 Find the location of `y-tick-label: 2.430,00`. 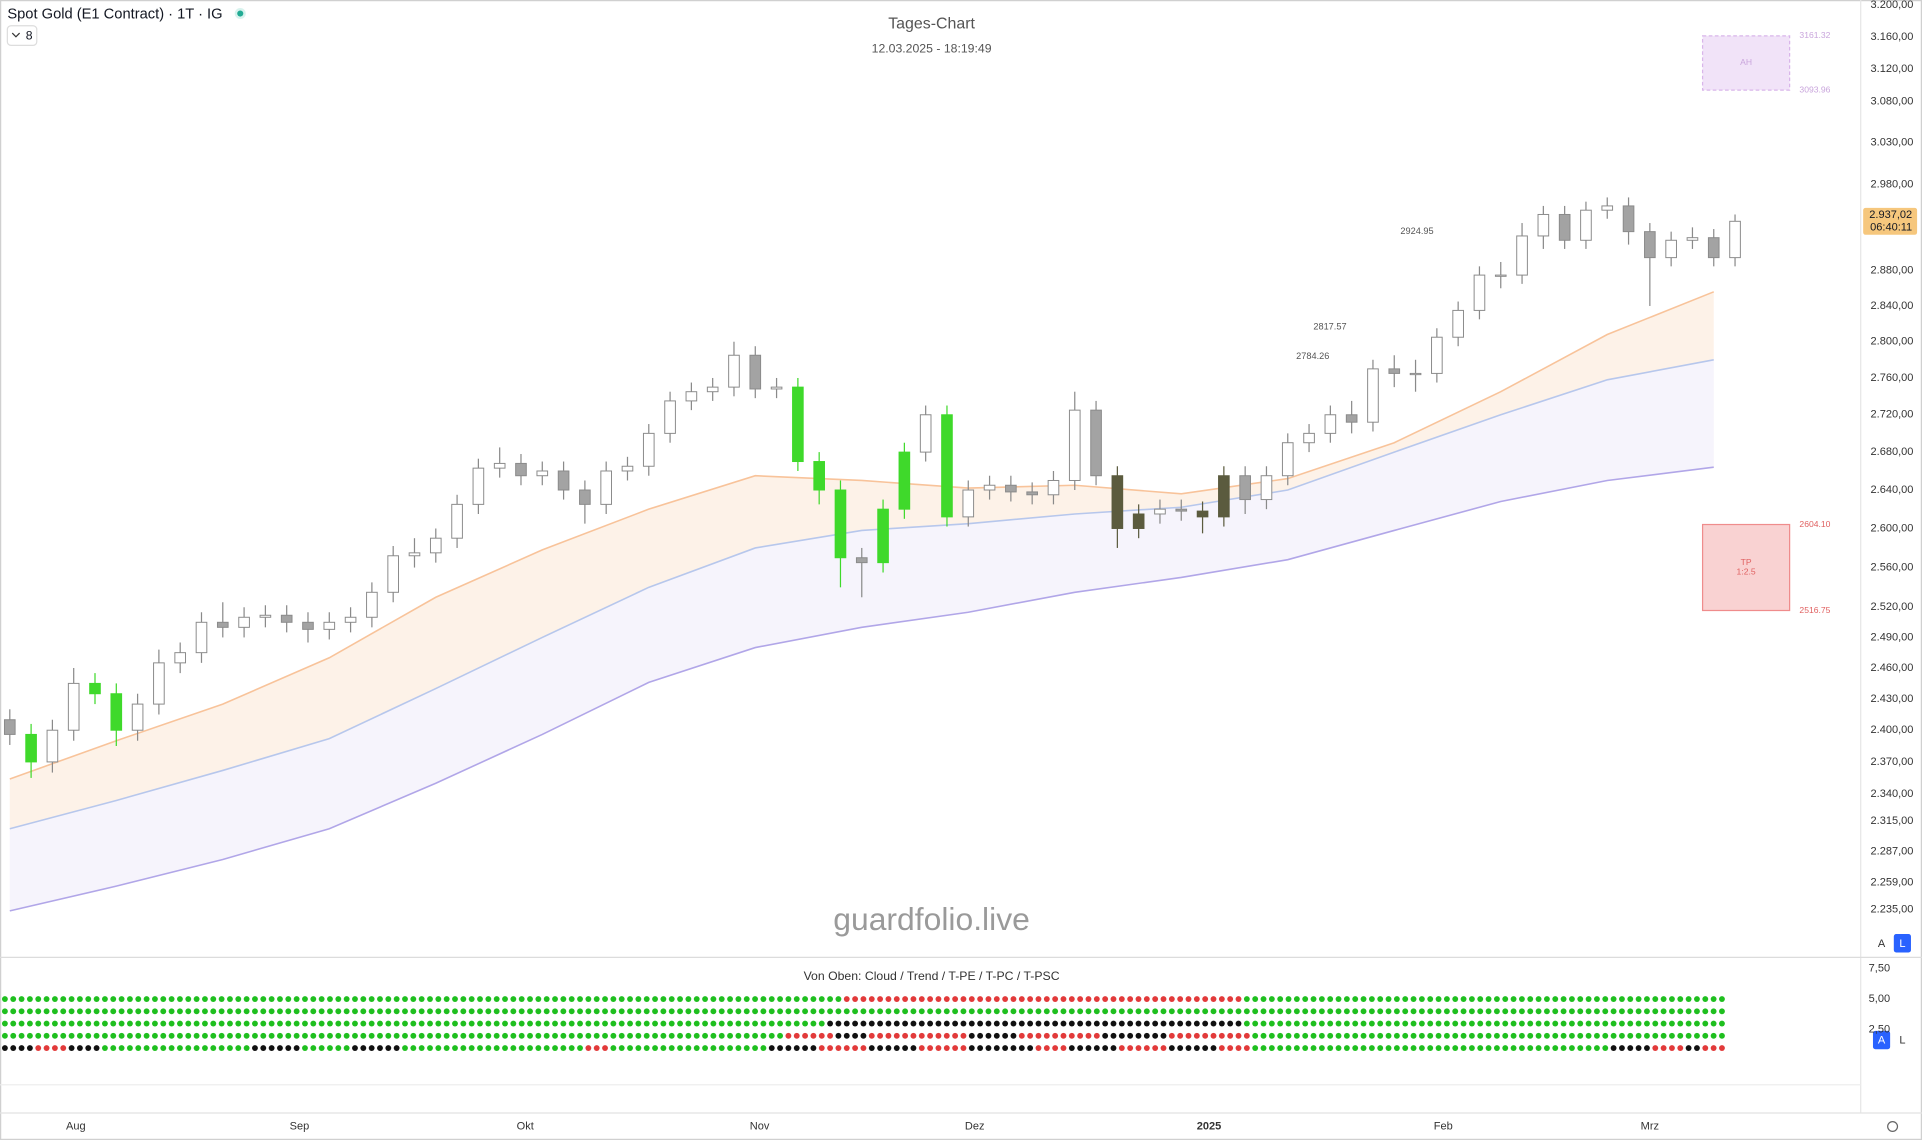

y-tick-label: 2.430,00 is located at coordinates (1892, 699).